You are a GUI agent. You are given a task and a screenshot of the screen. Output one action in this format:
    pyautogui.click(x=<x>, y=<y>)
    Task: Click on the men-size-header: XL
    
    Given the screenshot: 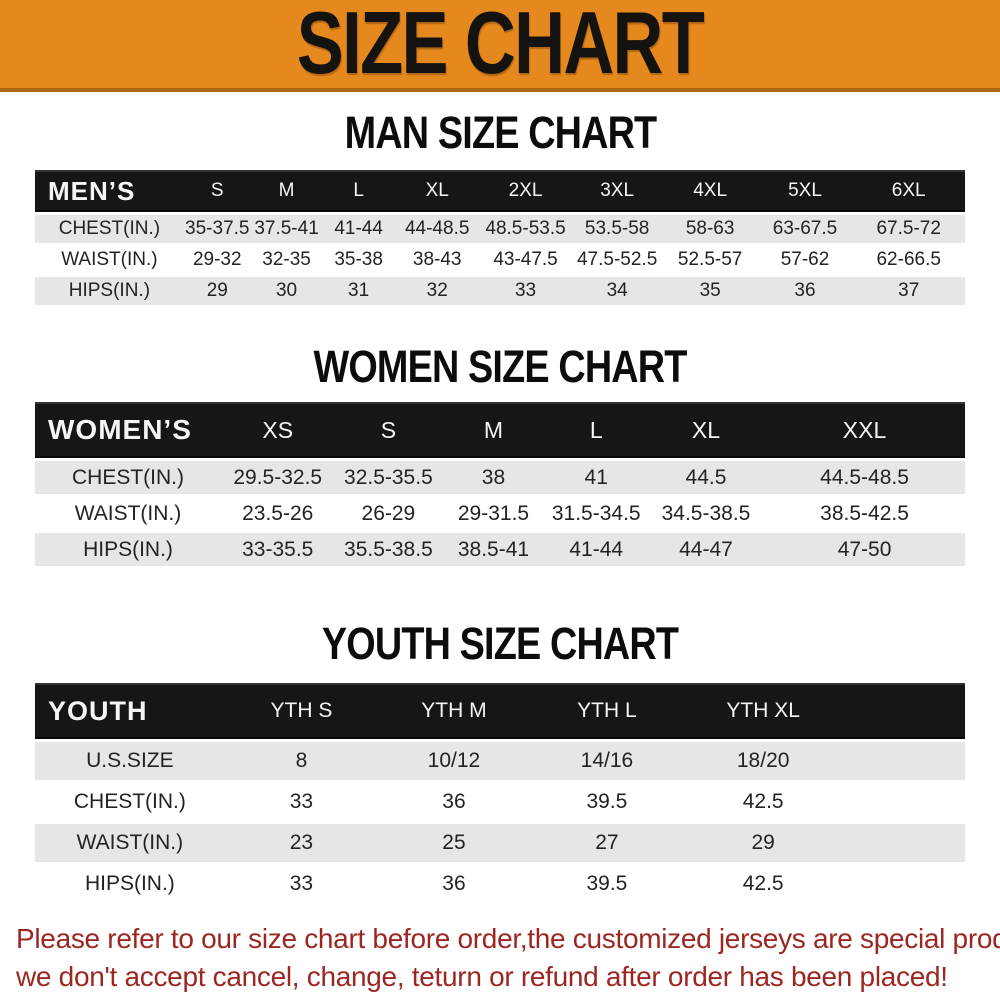 What is the action you would take?
    pyautogui.click(x=437, y=192)
    